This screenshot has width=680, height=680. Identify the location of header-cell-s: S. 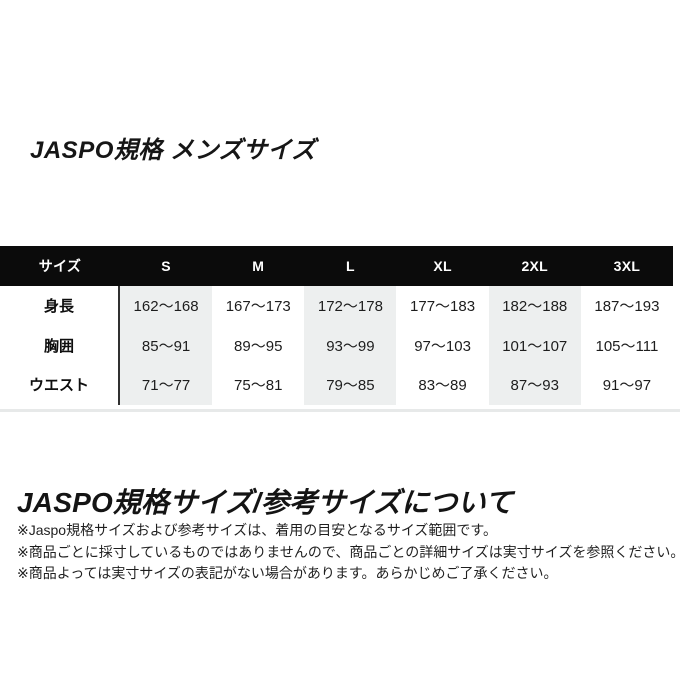
(166, 266).